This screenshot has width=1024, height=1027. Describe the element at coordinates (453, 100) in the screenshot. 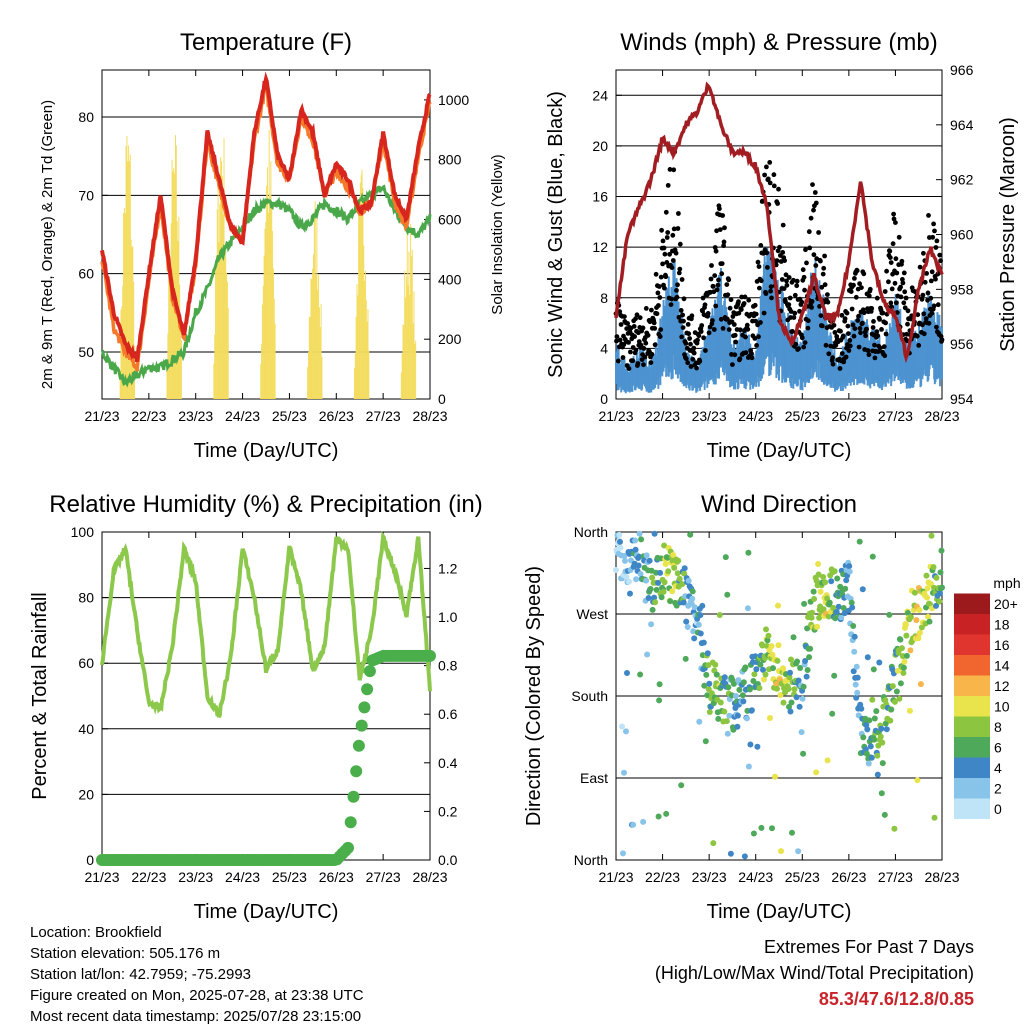

I see `y2-tick-label: 1000` at that location.